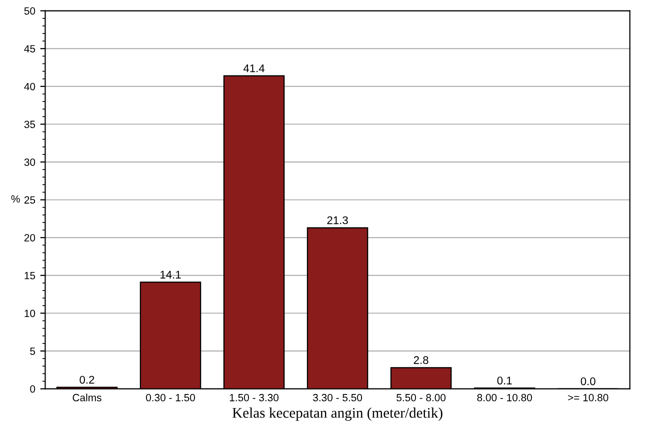 The width and height of the screenshot is (646, 432). Describe the element at coordinates (337, 220) in the screenshot. I see `data-label: 21.3` at that location.